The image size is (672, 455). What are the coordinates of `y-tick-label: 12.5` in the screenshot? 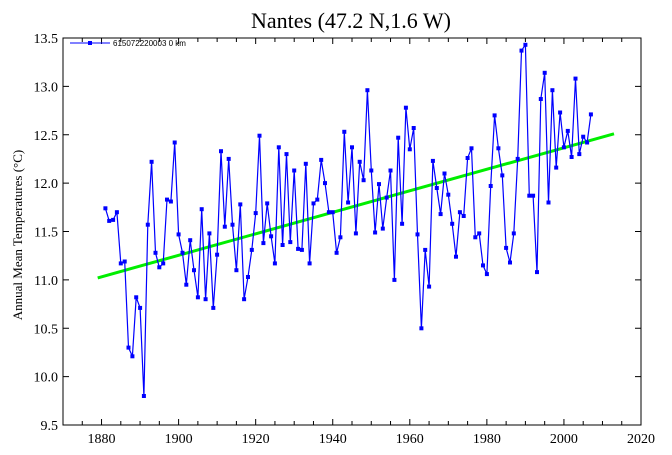 It's located at (46, 136).